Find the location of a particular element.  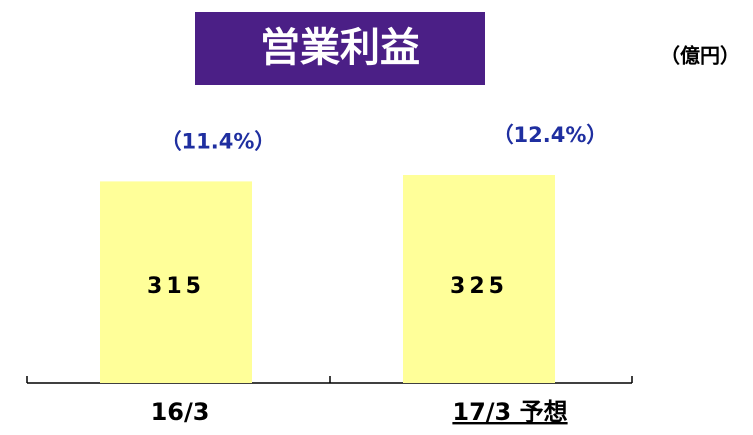

chart-title: 営業利益 is located at coordinates (340, 48).